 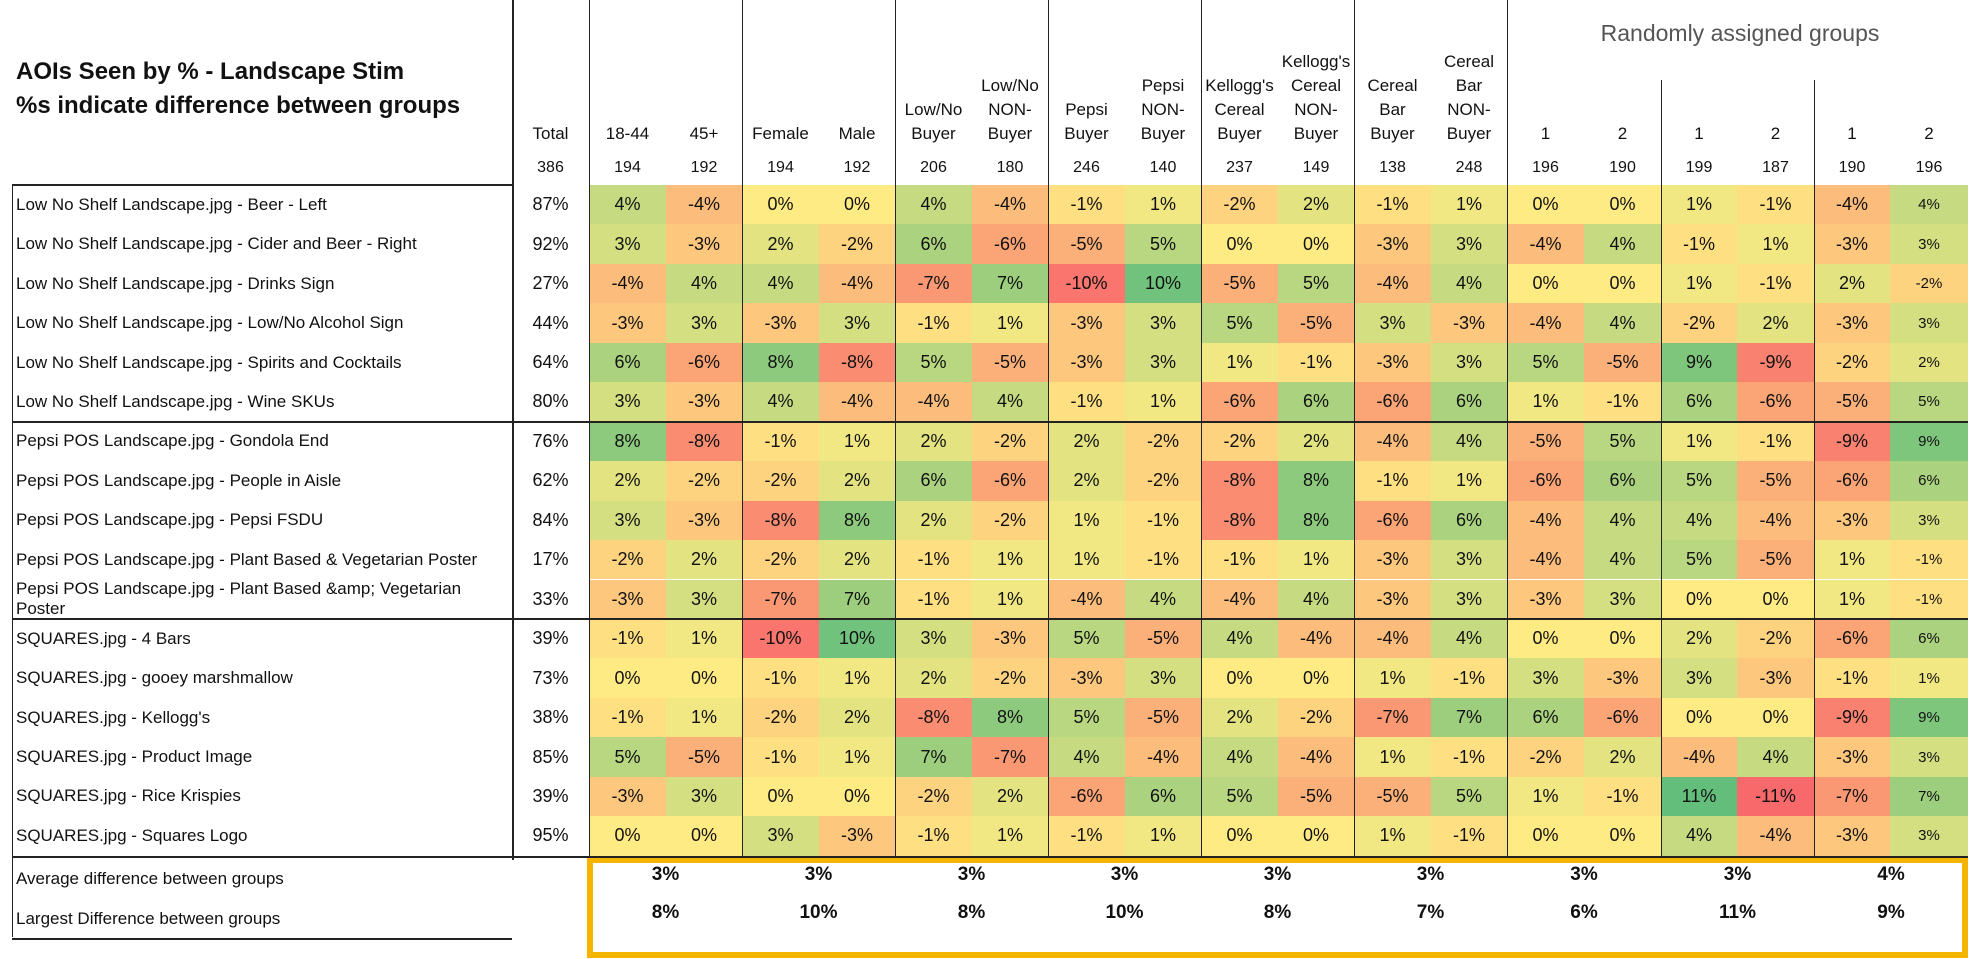 What do you see at coordinates (132, 835) in the screenshot?
I see `row-label: SQUARES.jpg - Squares Logo` at bounding box center [132, 835].